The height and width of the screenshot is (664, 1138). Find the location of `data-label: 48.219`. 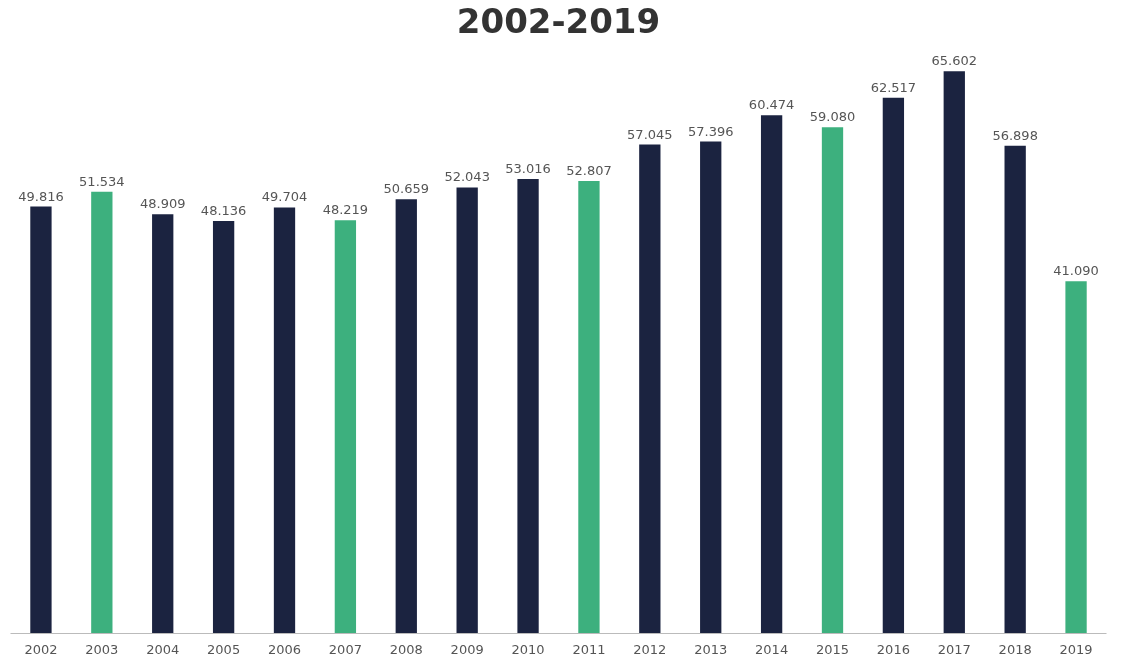

data-label: 48.219 is located at coordinates (345, 210).